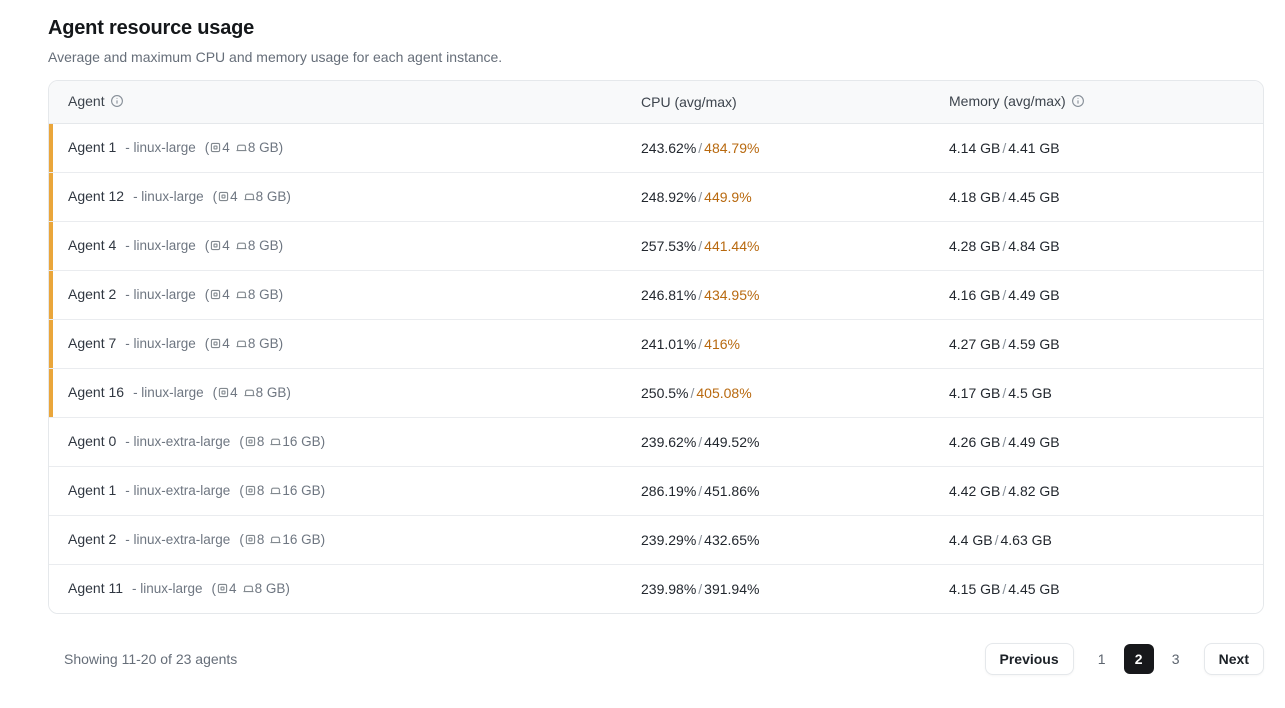 The width and height of the screenshot is (1285, 708). I want to click on cpu-max-value: 416%, so click(722, 343).